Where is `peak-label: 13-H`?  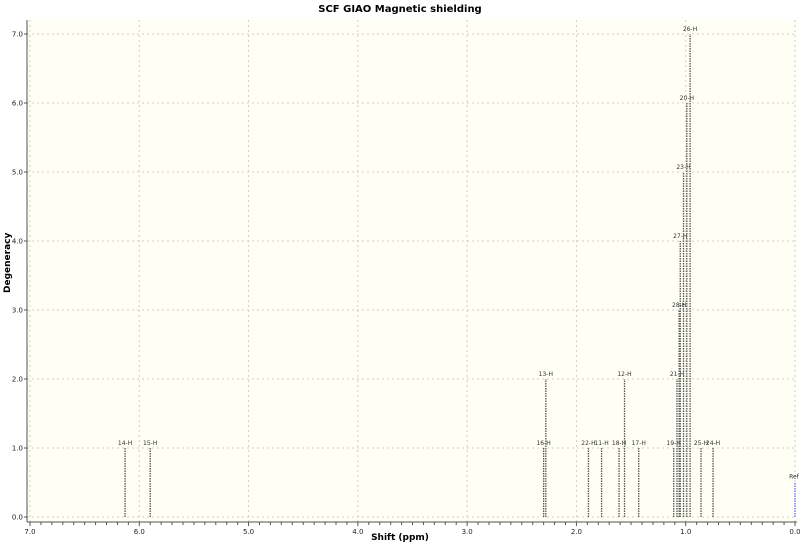 peak-label: 13-H is located at coordinates (546, 374).